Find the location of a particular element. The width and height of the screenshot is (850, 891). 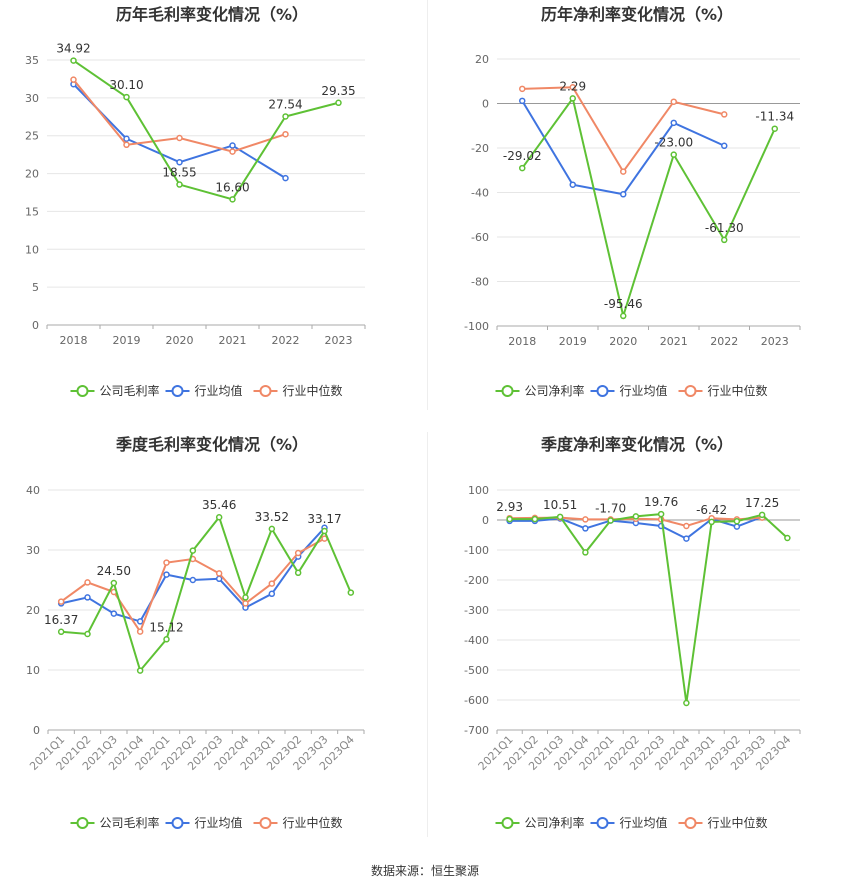

data-label: -1.70 is located at coordinates (610, 509).